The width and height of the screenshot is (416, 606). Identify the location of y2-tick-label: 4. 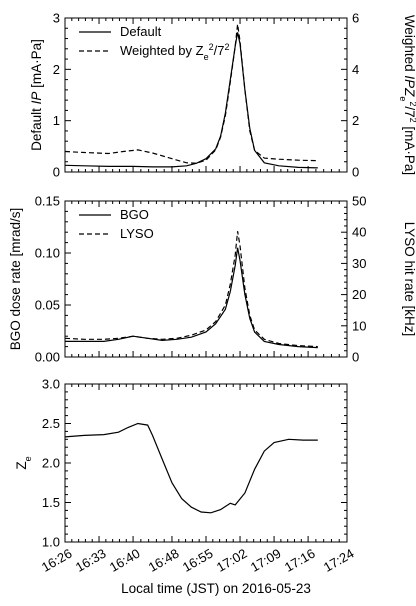
(355, 69).